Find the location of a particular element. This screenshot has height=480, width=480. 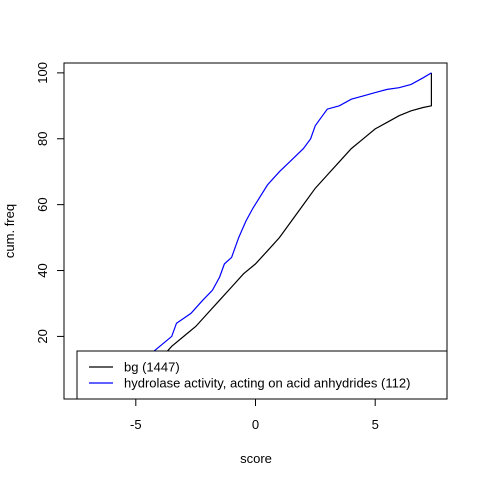

y-tick-label: 40 is located at coordinates (42, 270).